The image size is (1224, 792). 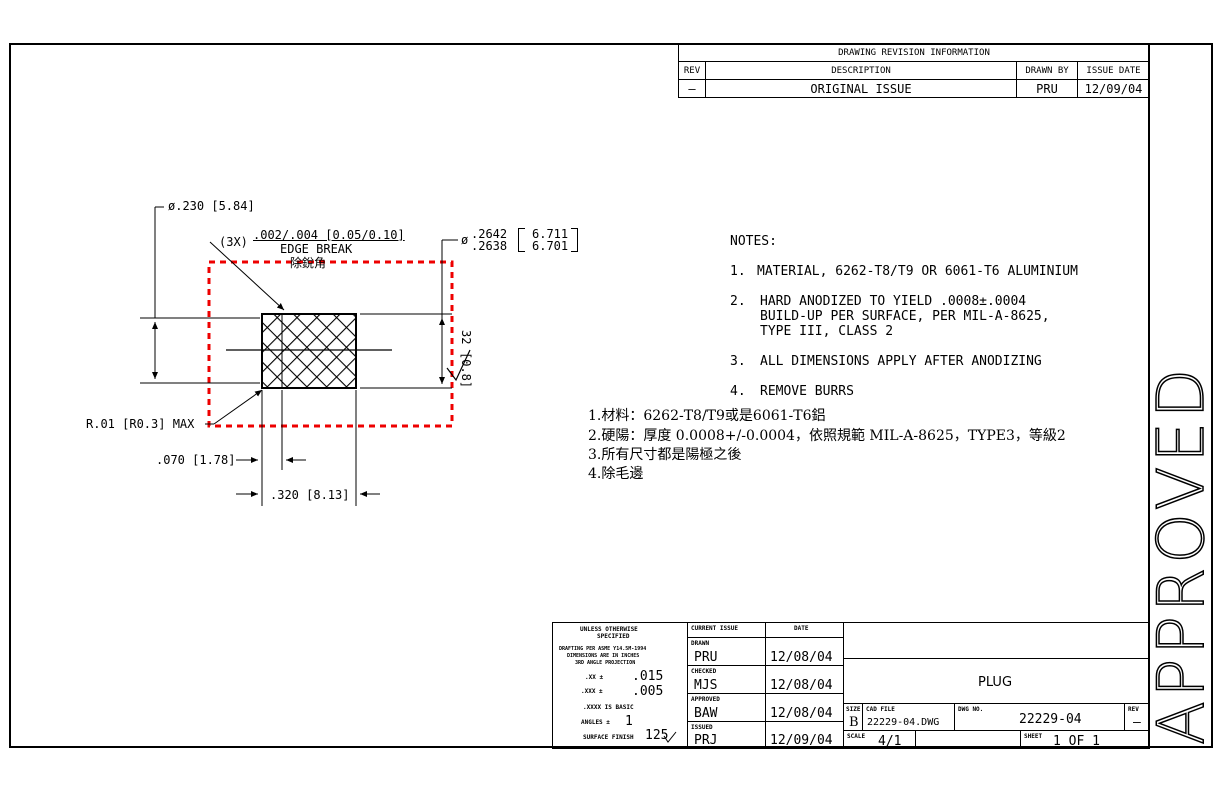 What do you see at coordinates (465, 240) in the screenshot?
I see `shaft-diameter-symbol: ø` at bounding box center [465, 240].